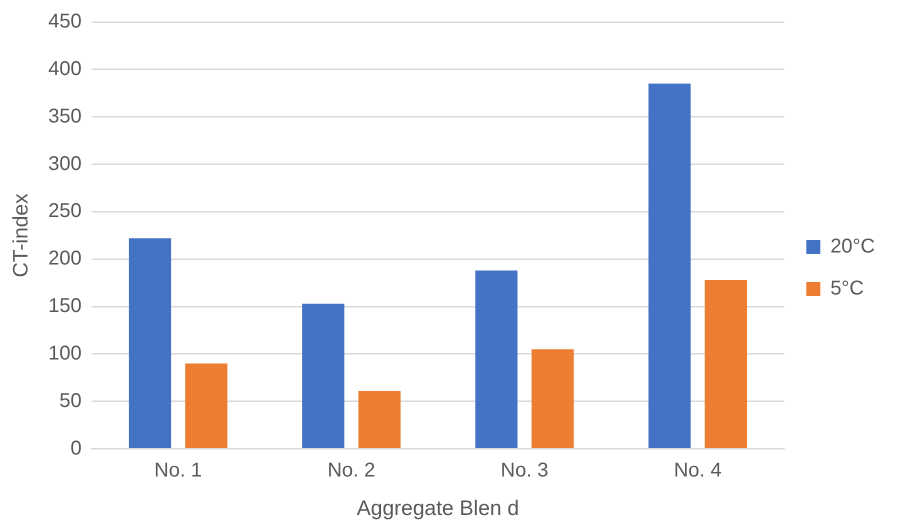  Describe the element at coordinates (65, 353) in the screenshot. I see `y-tick-label: 100` at that location.